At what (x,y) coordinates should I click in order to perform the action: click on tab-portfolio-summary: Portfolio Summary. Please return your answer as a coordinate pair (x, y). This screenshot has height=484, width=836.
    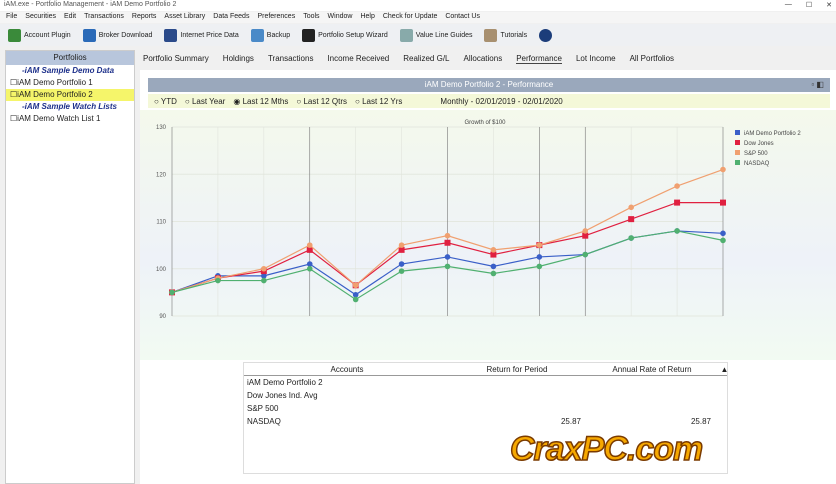
    Looking at the image, I should click on (176, 58).